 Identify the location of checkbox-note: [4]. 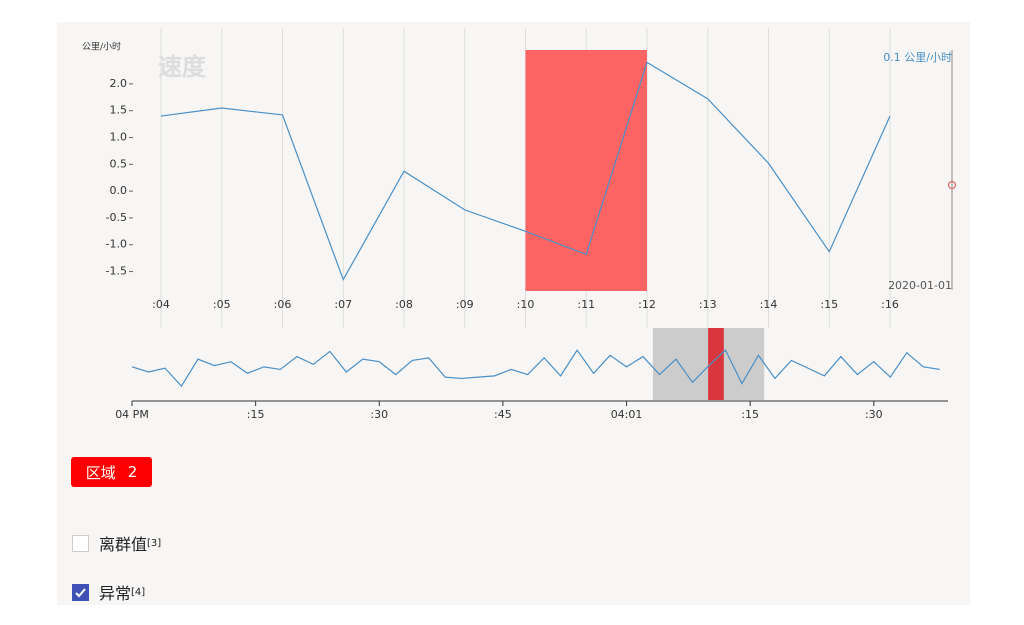
(138, 592).